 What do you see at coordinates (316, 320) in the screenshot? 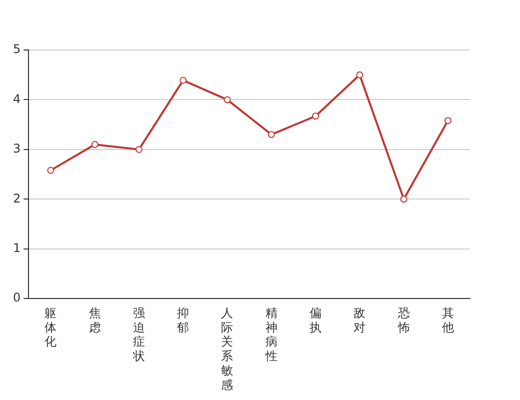
I see `x-tick-label: 偏执` at bounding box center [316, 320].